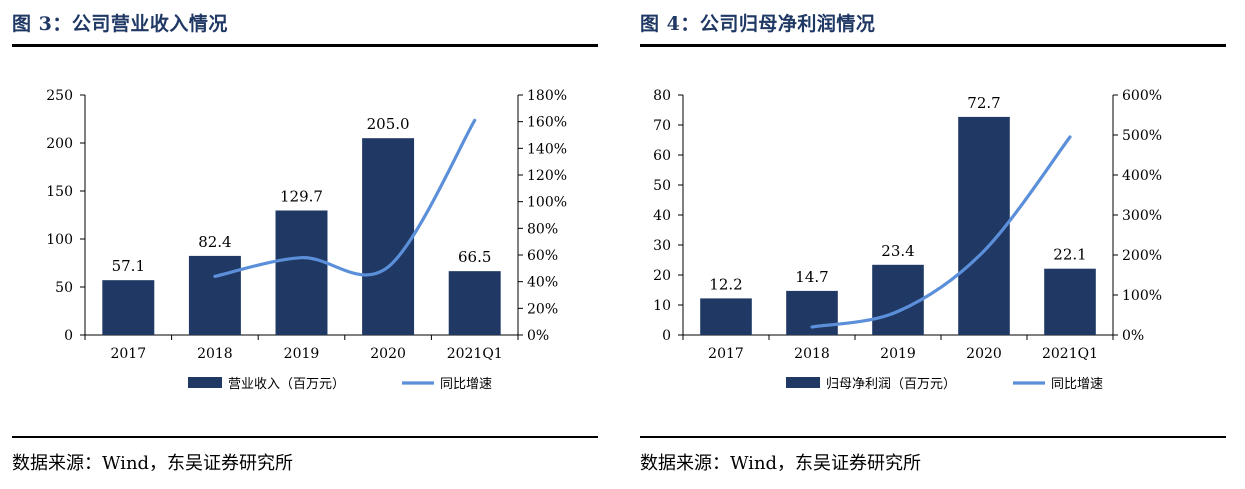  Describe the element at coordinates (59, 144) in the screenshot. I see `y-tick-label: 200` at that location.